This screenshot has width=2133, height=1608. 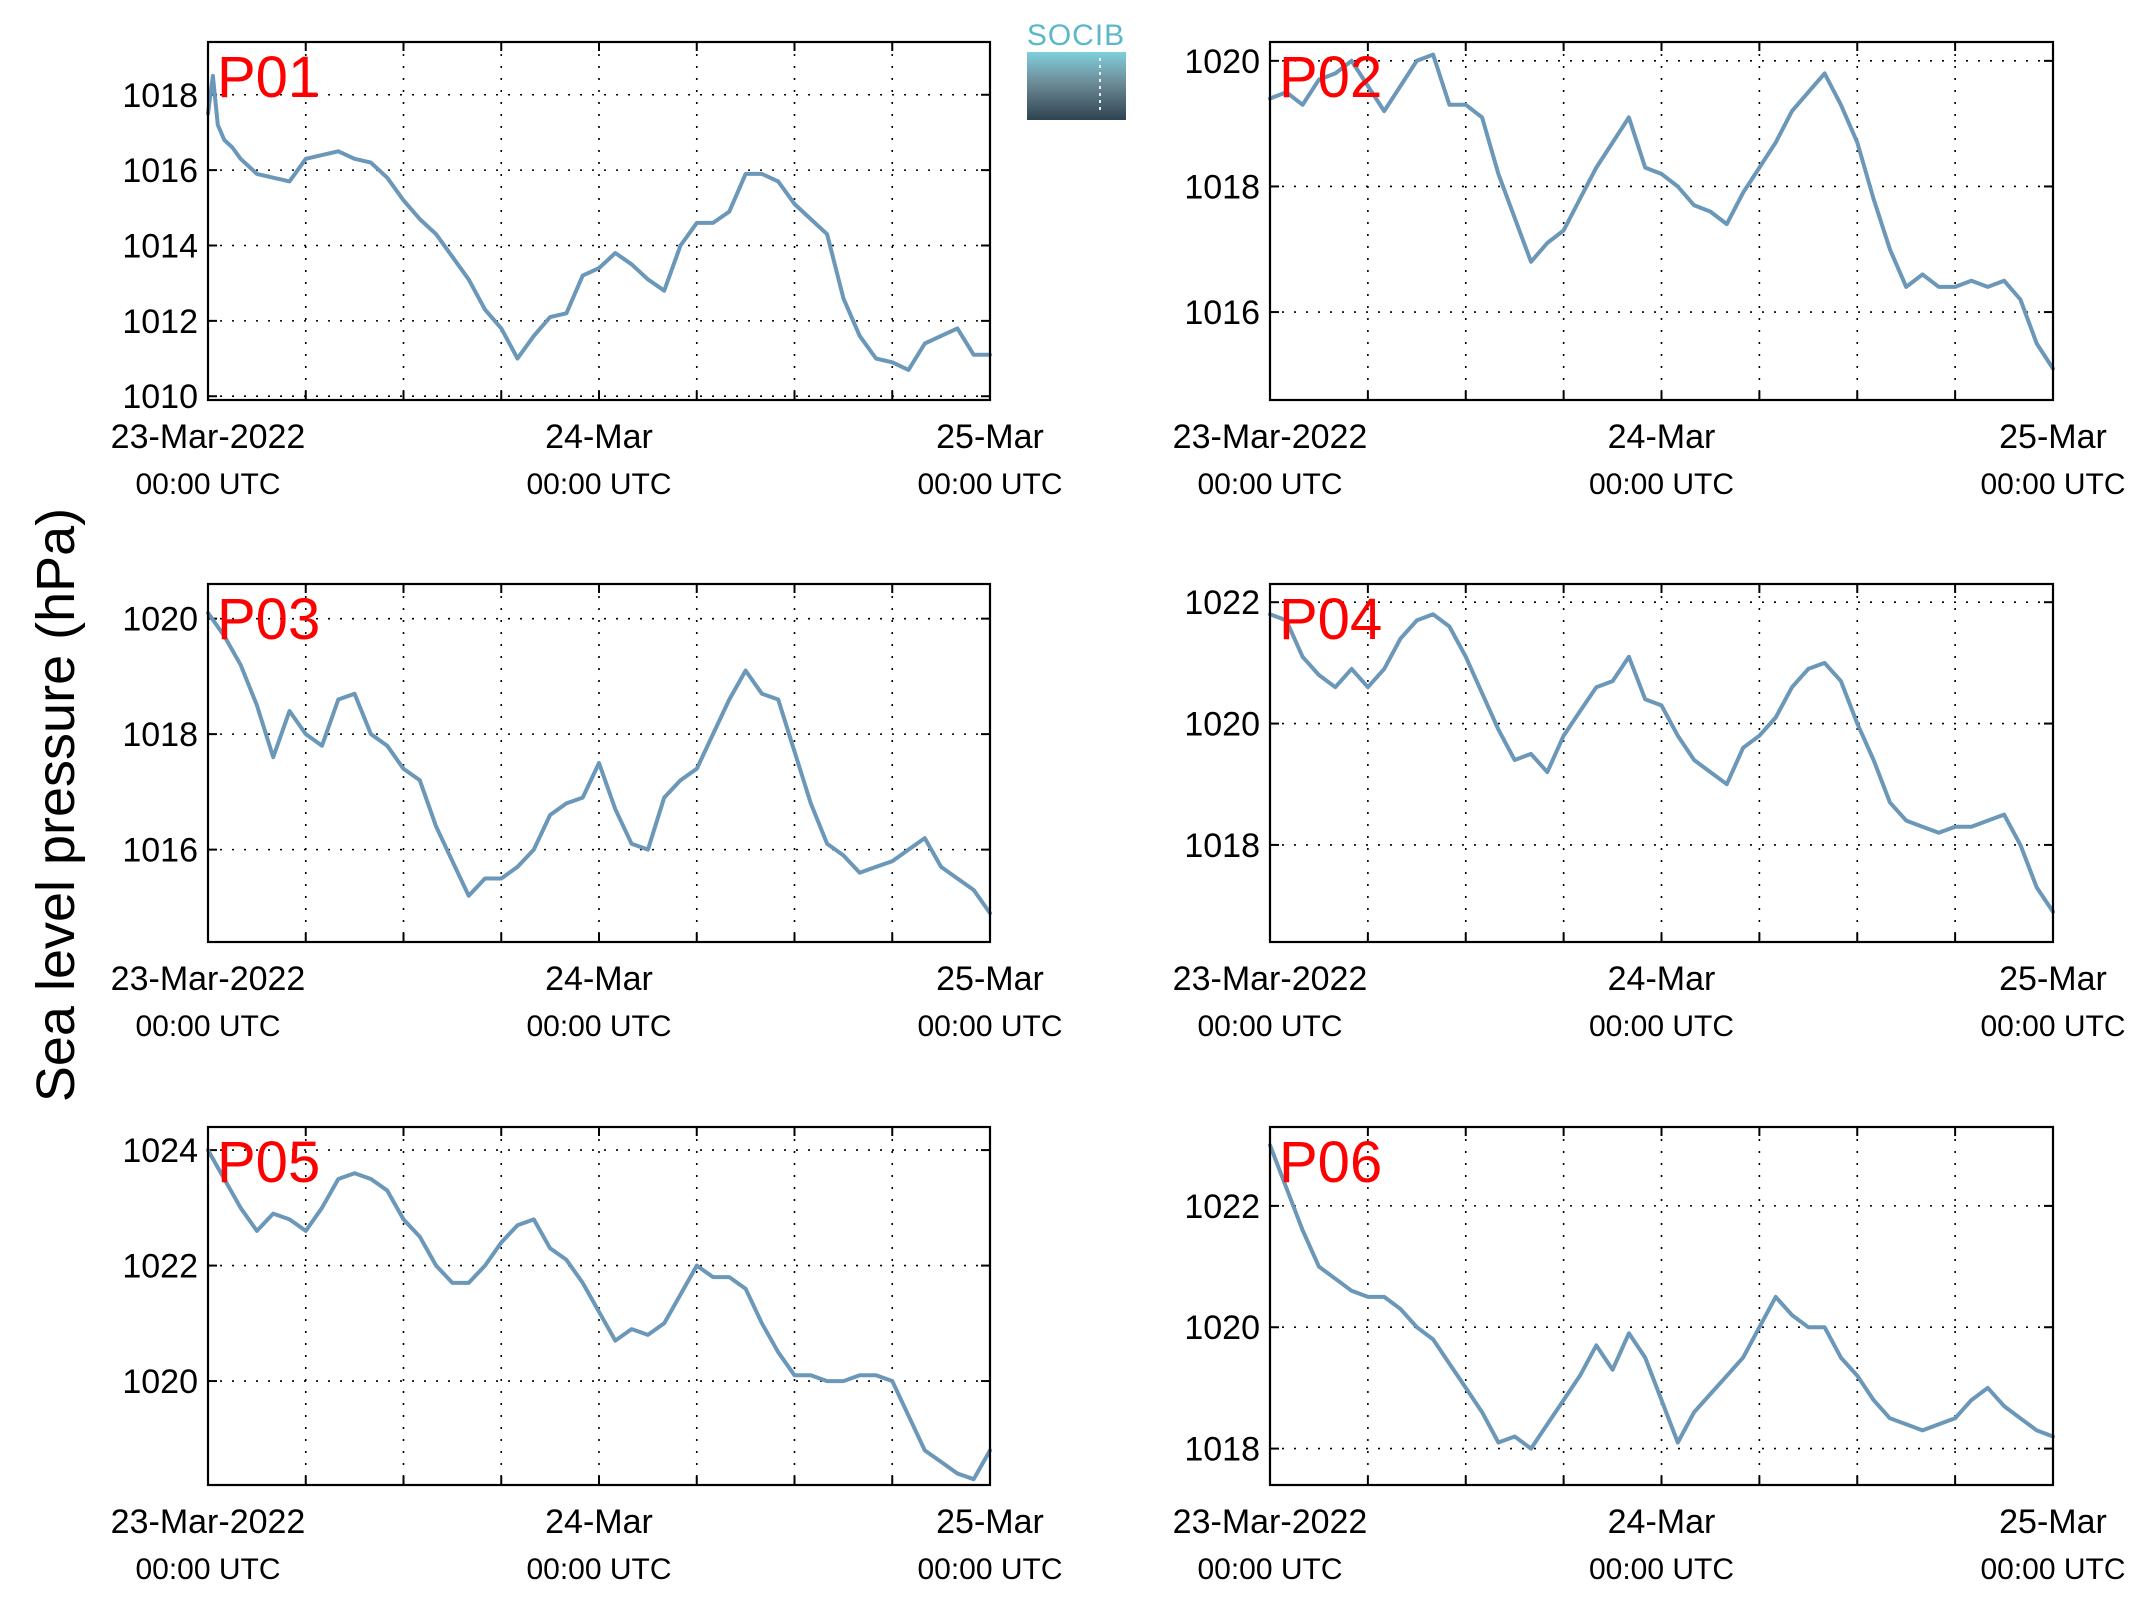 I want to click on panel-title: P04, so click(x=1330, y=619).